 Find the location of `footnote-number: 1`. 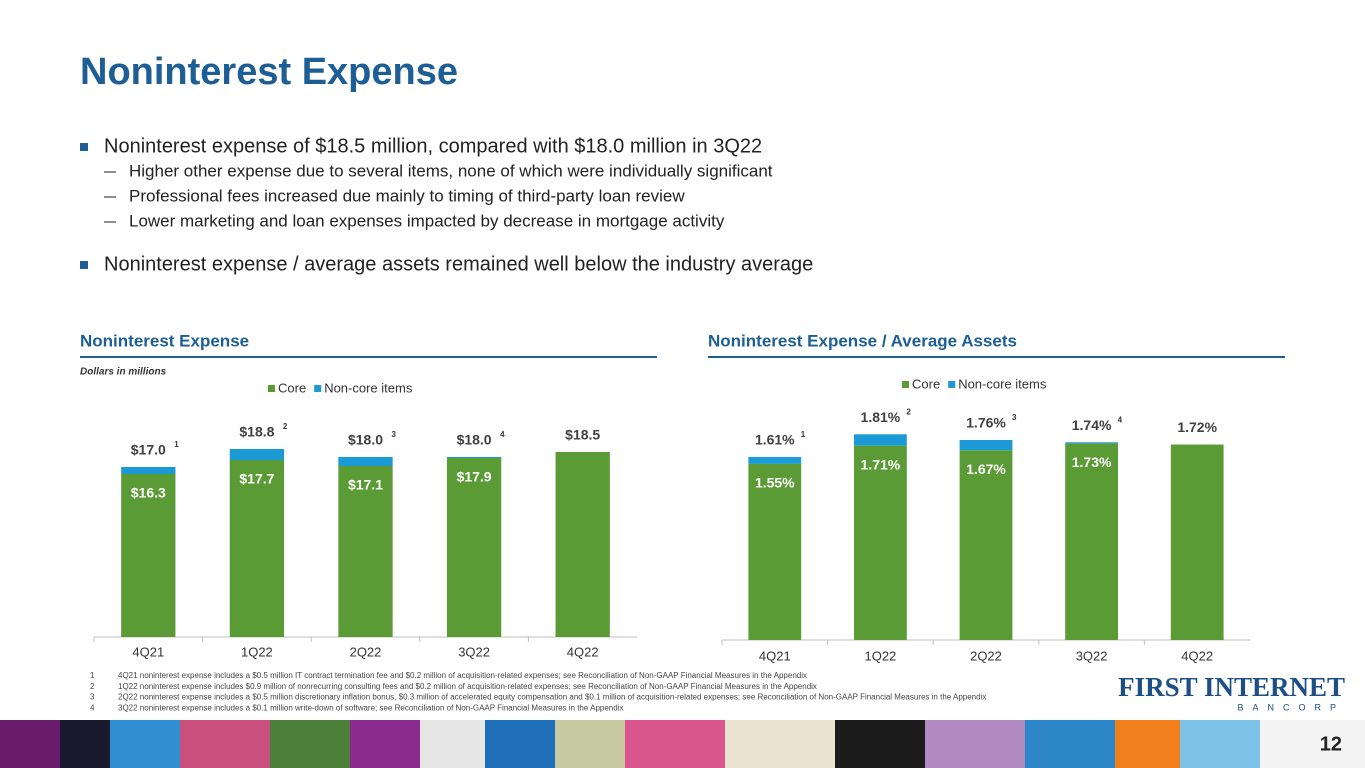

footnote-number: 1 is located at coordinates (92, 675).